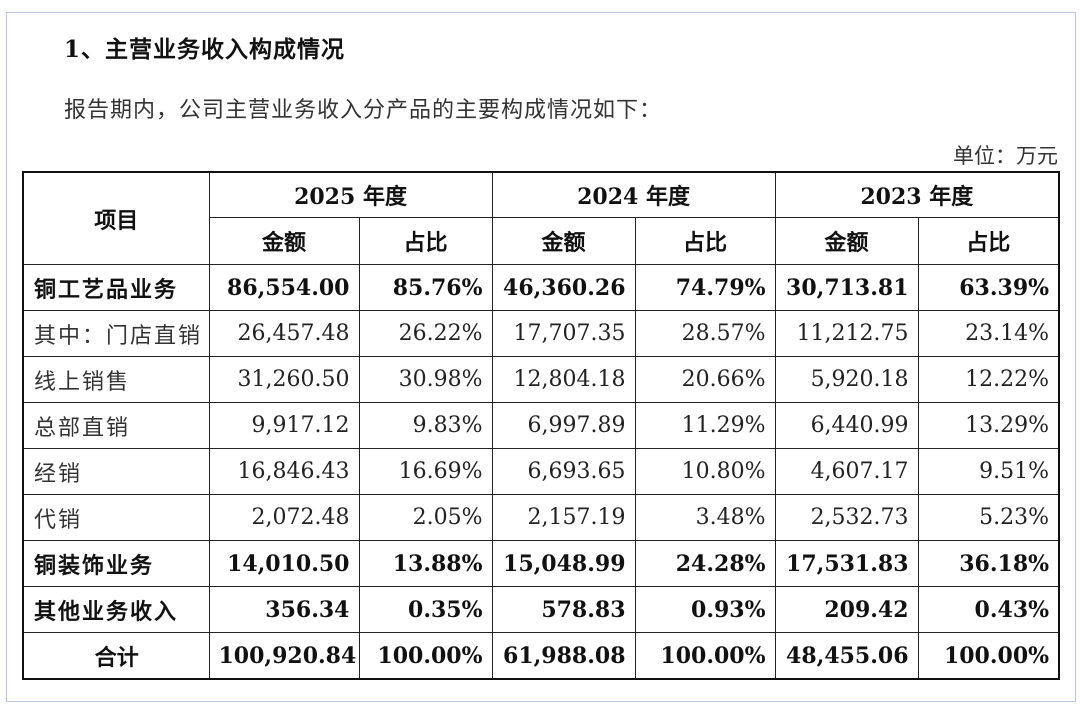 The width and height of the screenshot is (1080, 711). I want to click on amount-cell: 48,455.06, so click(846, 656).